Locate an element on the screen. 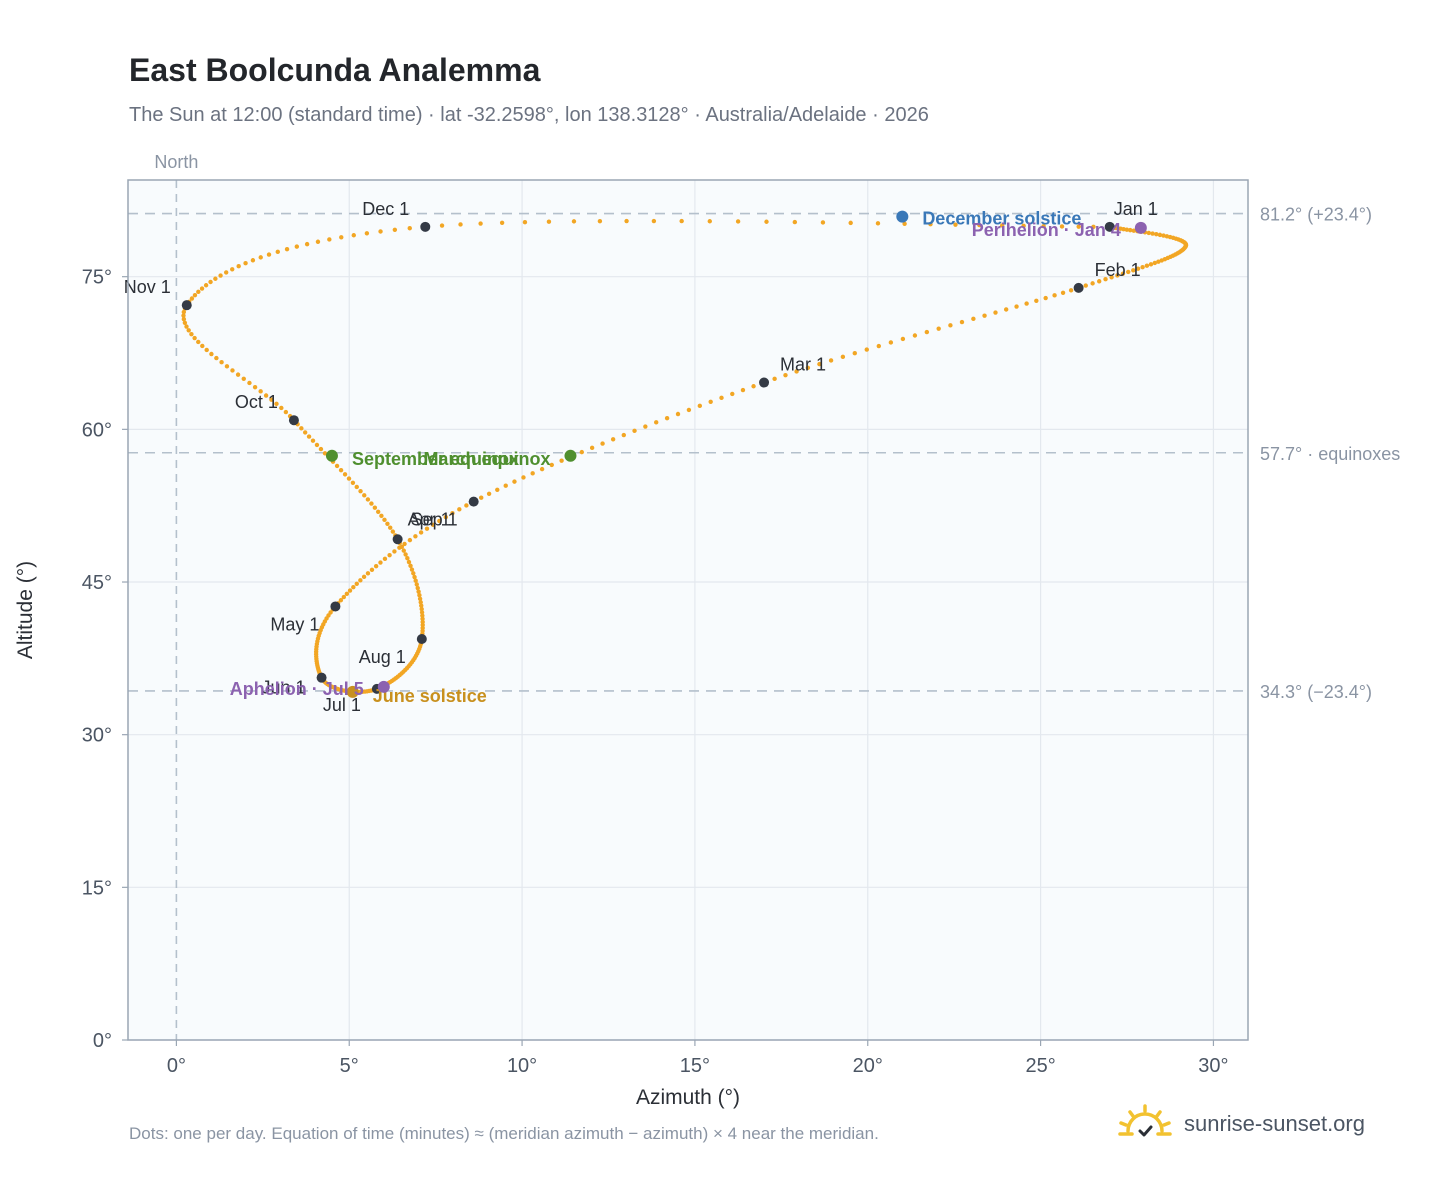 The image size is (1448, 1188). reference-line-label: 57.7° · equinoxes is located at coordinates (1330, 454).